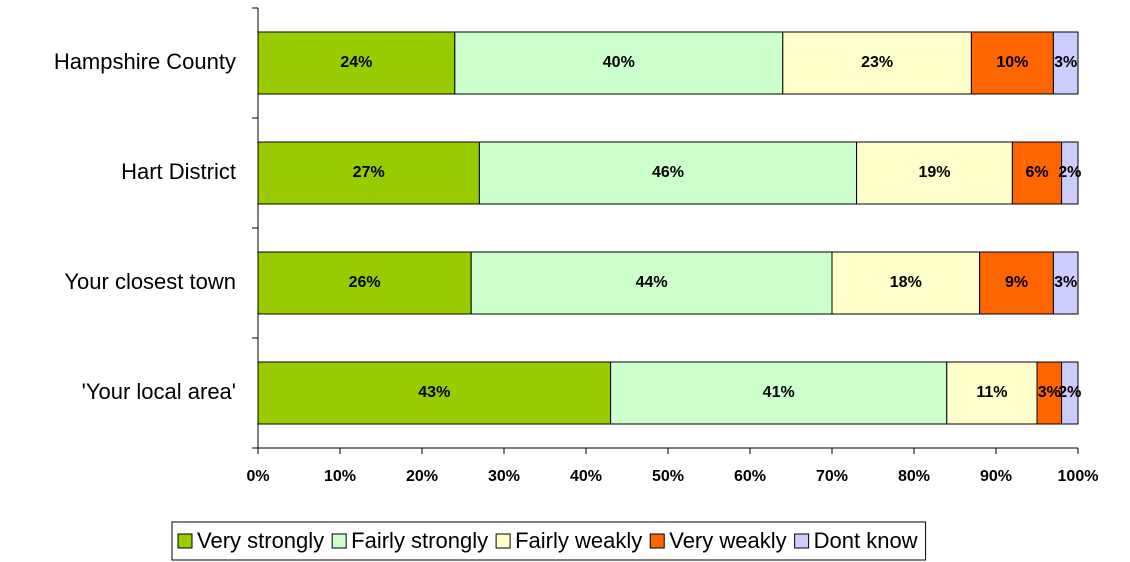 The height and width of the screenshot is (562, 1130). I want to click on category-label: Hart District, so click(178, 171).